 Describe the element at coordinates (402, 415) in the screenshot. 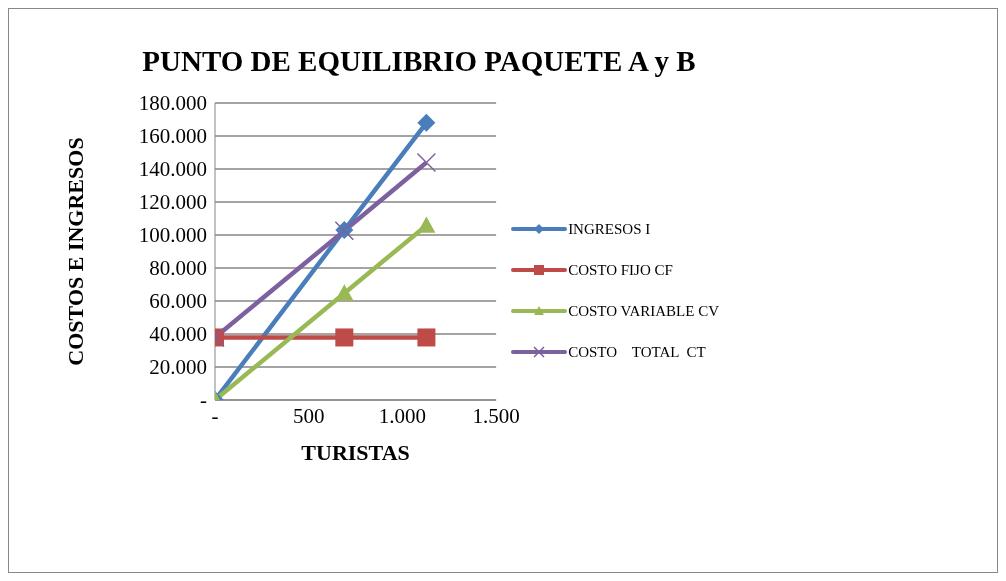

I see `x-tick-label: 1.000` at that location.